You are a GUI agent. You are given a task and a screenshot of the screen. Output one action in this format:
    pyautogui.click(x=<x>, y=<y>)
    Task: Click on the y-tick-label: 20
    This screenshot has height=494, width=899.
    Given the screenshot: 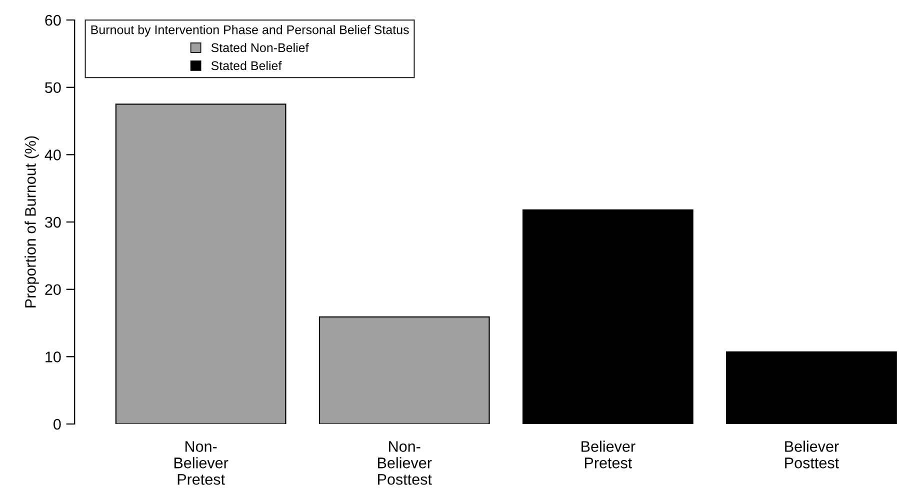 What is the action you would take?
    pyautogui.click(x=53, y=290)
    